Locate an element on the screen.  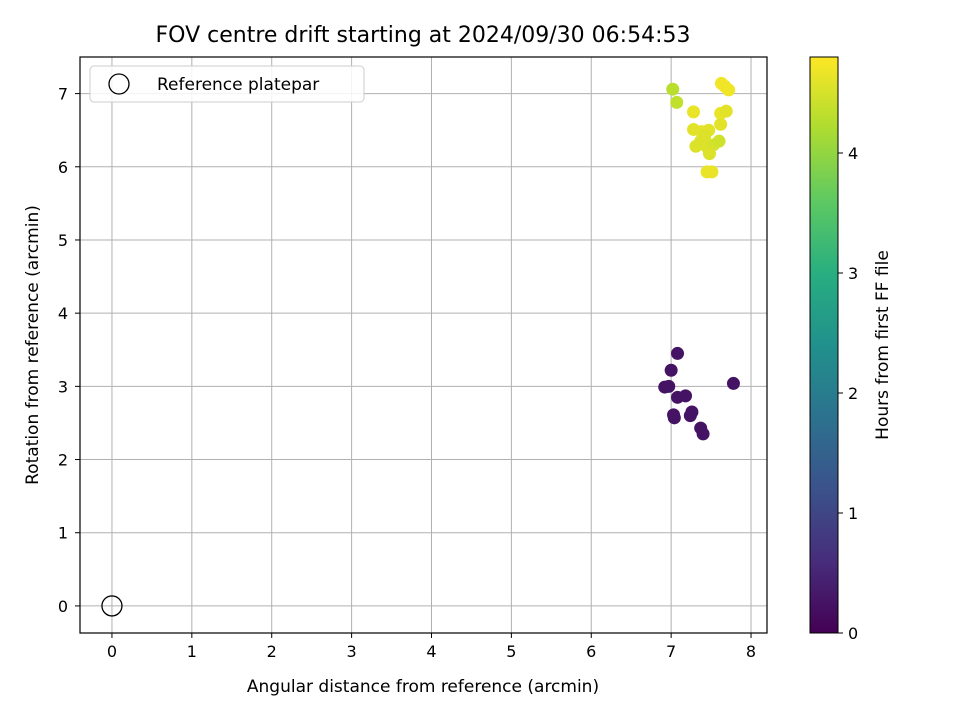
x-tick-label: 2 is located at coordinates (272, 651).